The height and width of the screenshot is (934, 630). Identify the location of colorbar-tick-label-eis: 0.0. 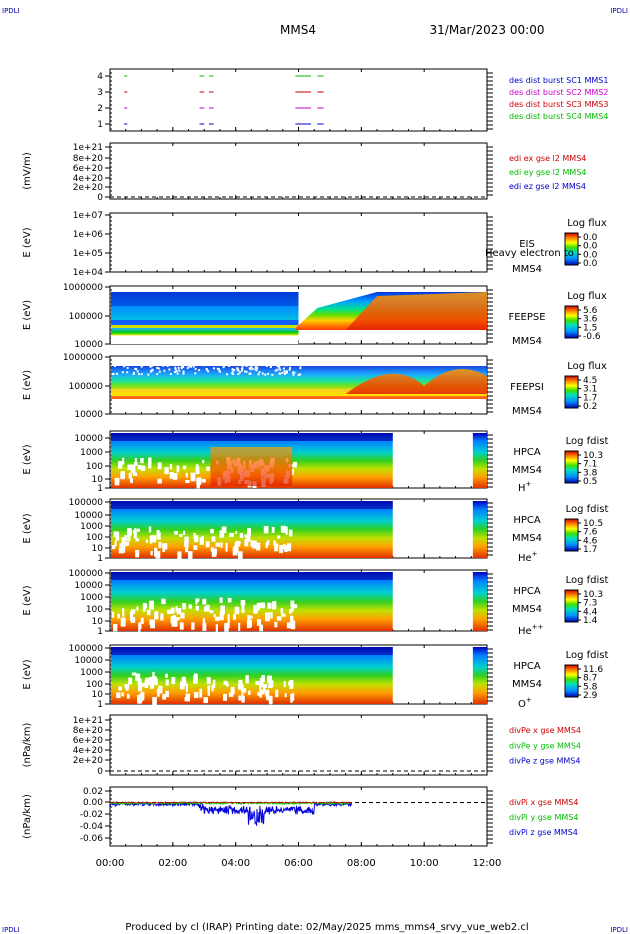
(590, 264).